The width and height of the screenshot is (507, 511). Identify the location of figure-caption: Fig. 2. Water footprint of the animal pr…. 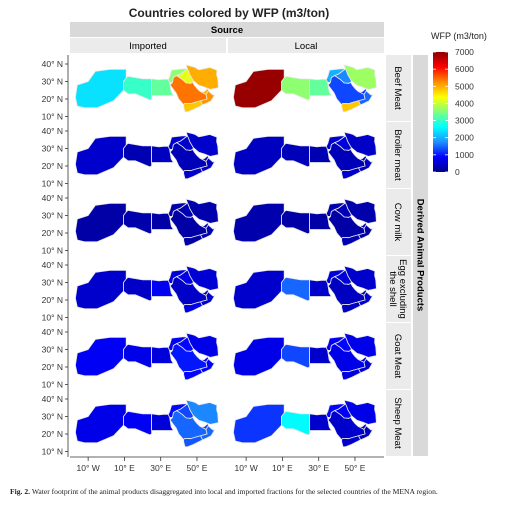
(257, 492).